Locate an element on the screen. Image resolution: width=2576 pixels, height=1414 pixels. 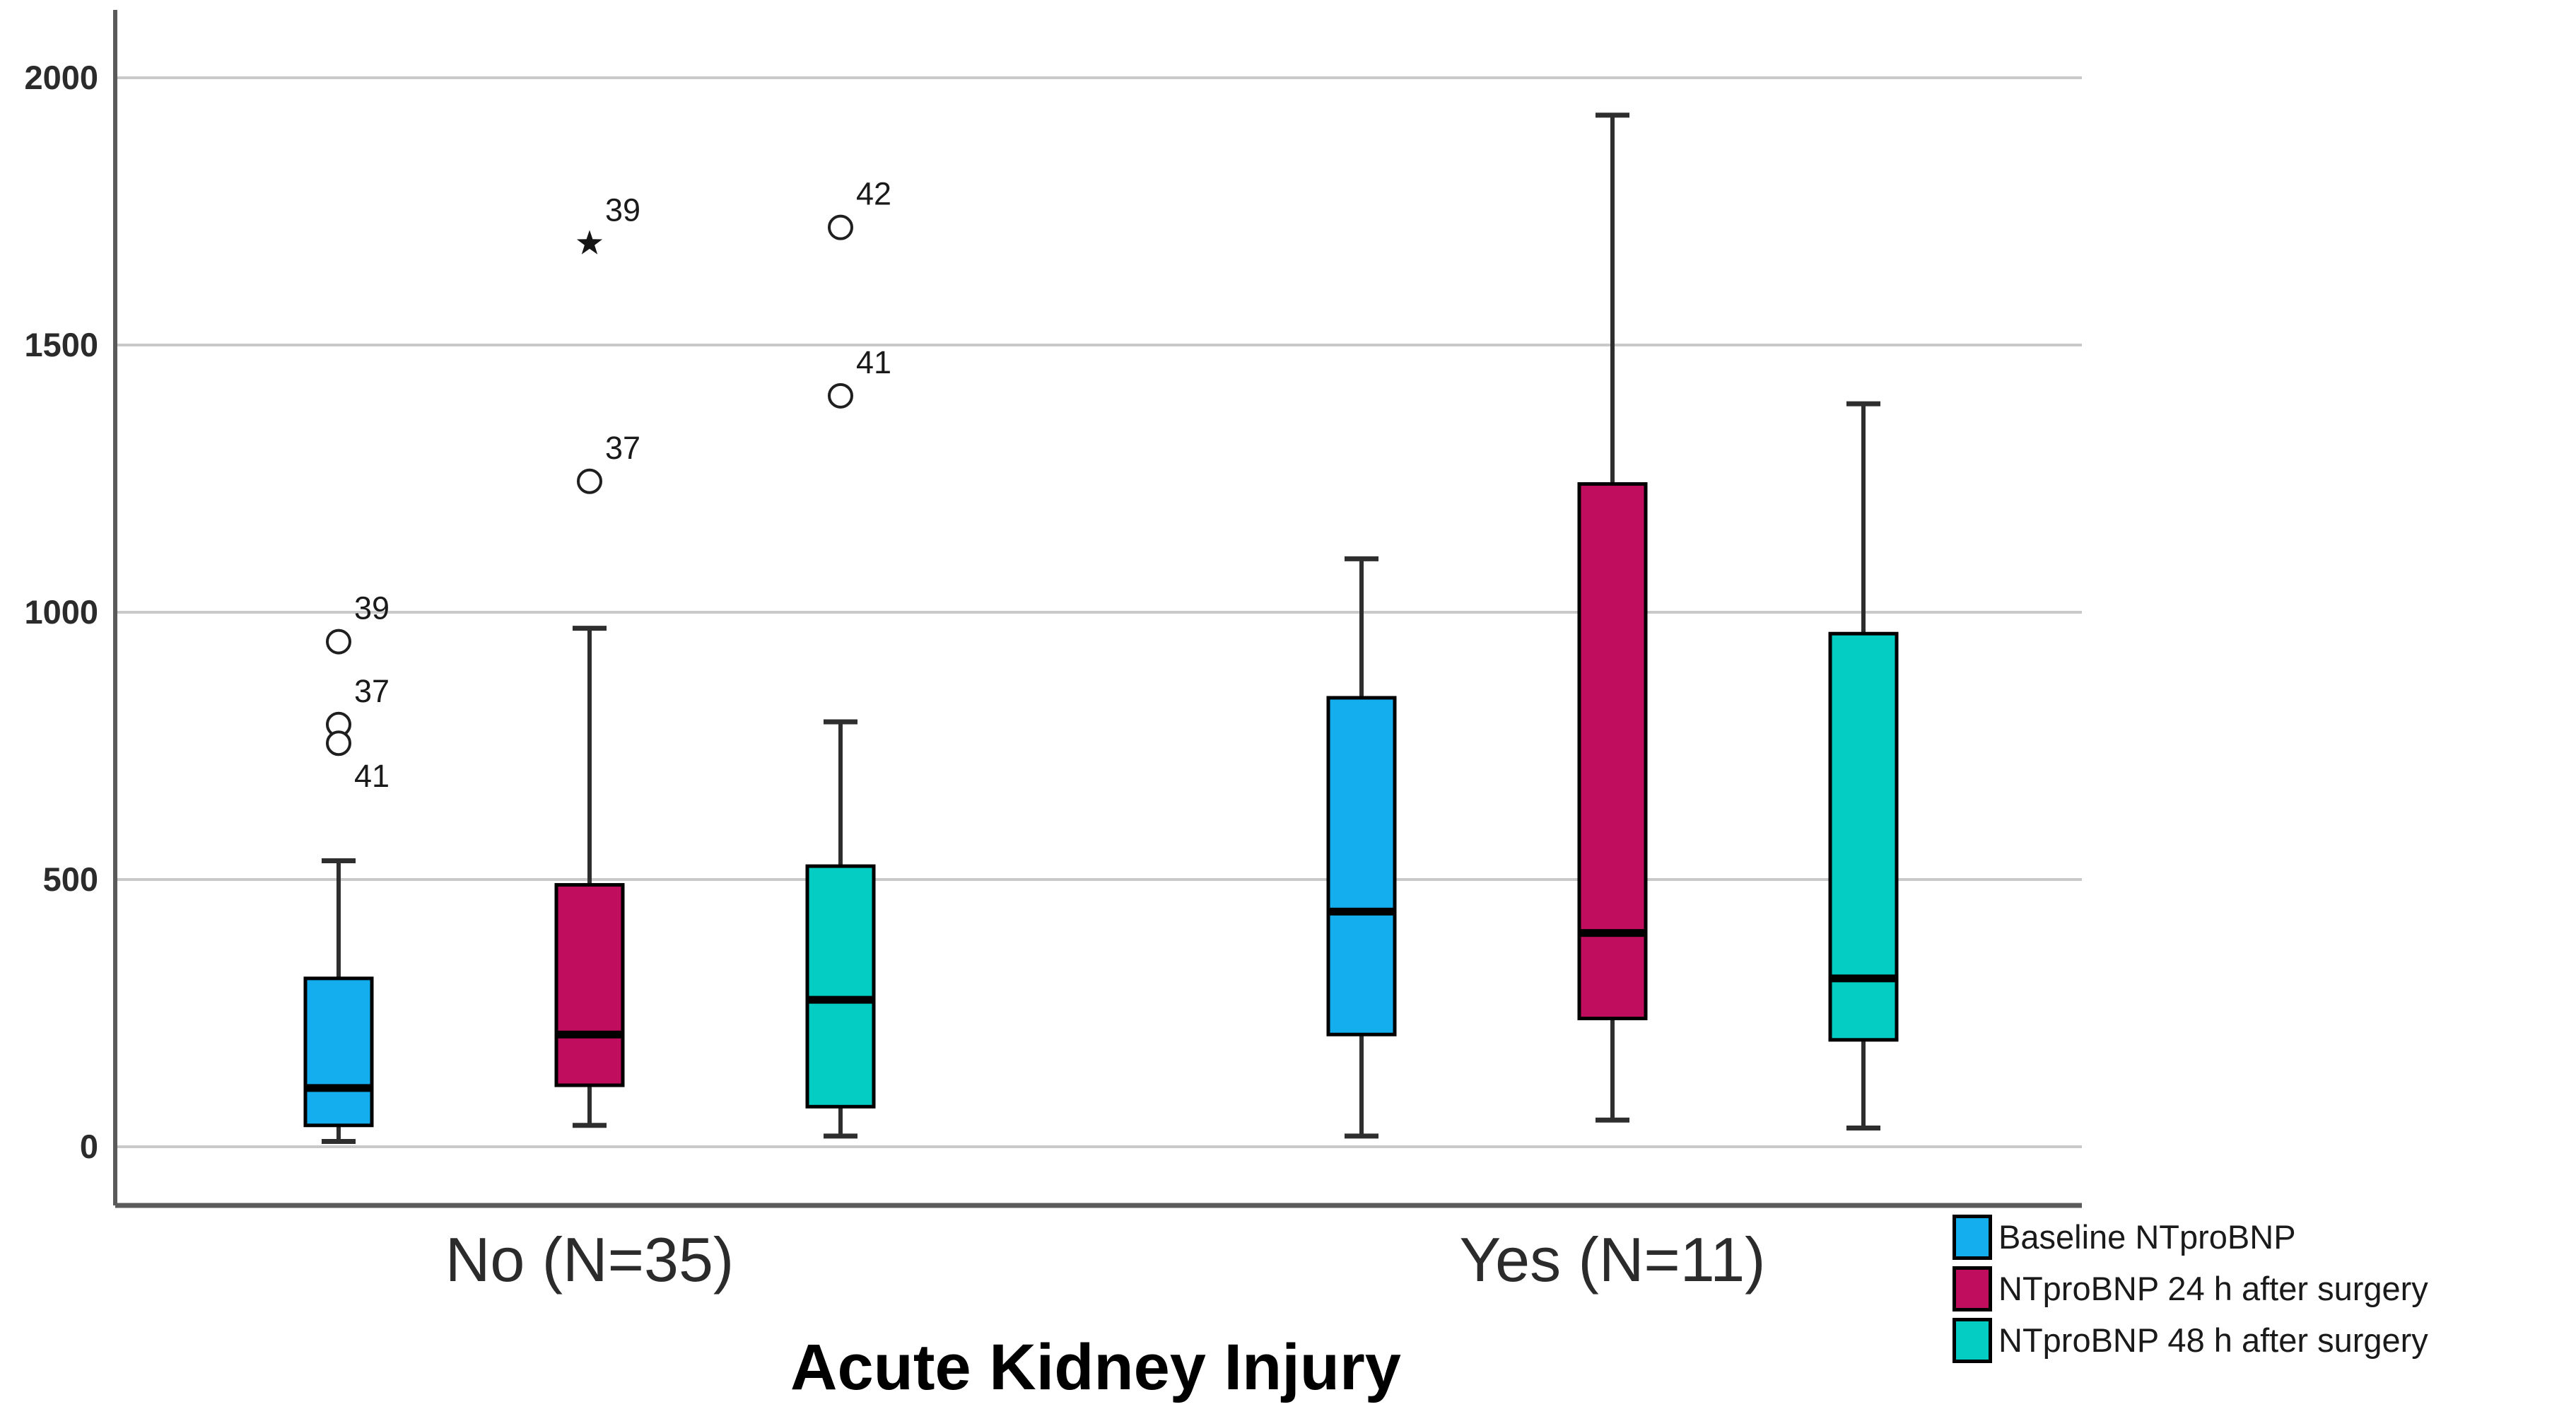
x-category-label: No (N=35) is located at coordinates (589, 1260).